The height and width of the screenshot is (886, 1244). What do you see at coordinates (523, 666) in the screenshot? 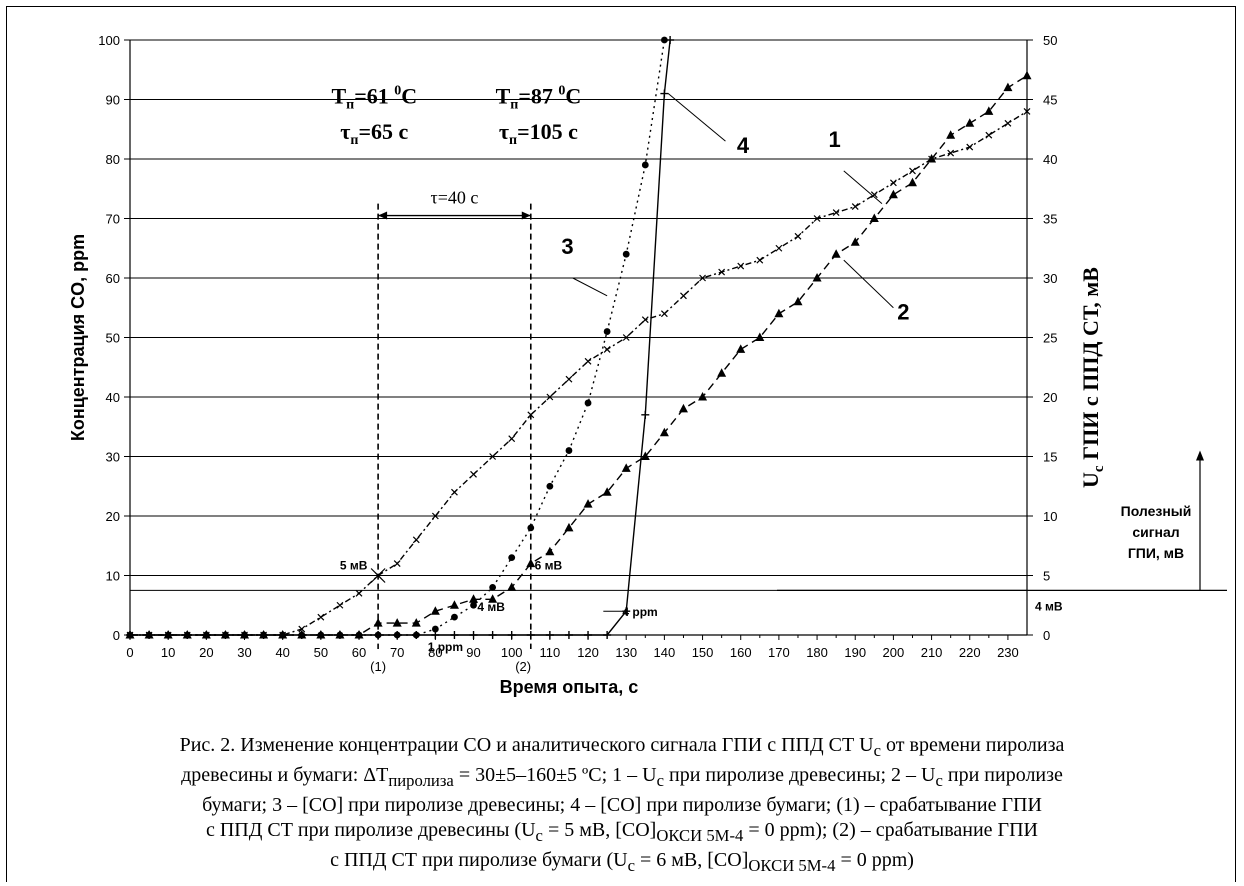
I see `marker-2-label: (2)` at bounding box center [523, 666].